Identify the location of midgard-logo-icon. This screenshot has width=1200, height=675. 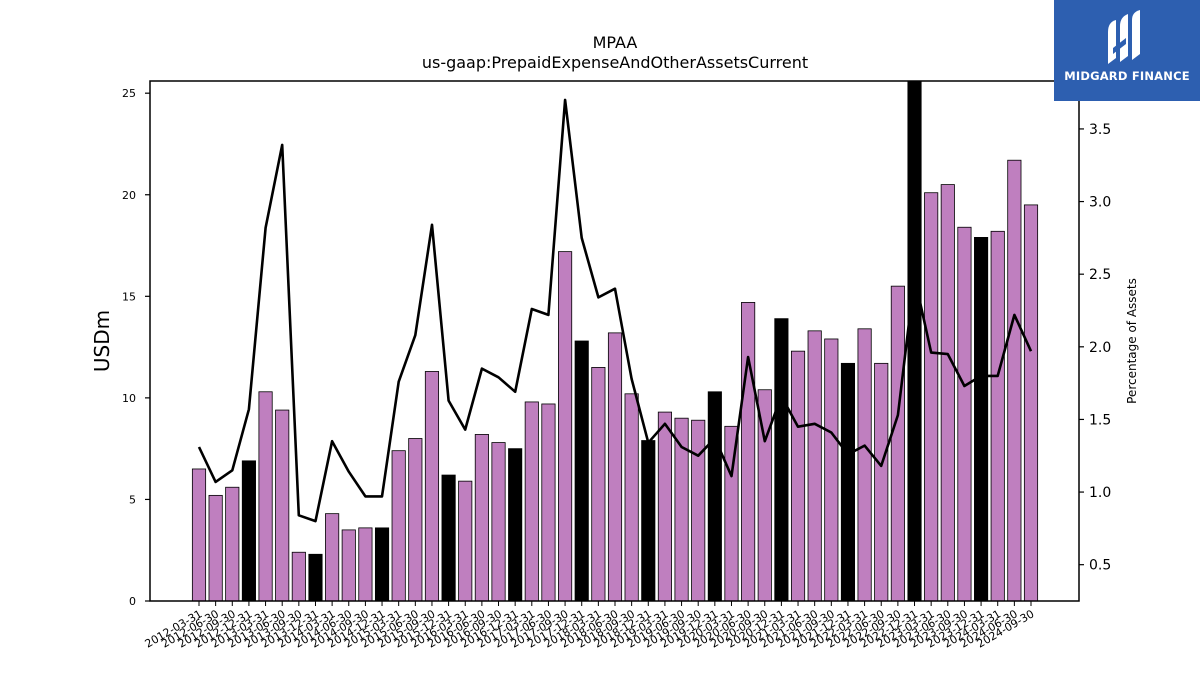
(1124, 37).